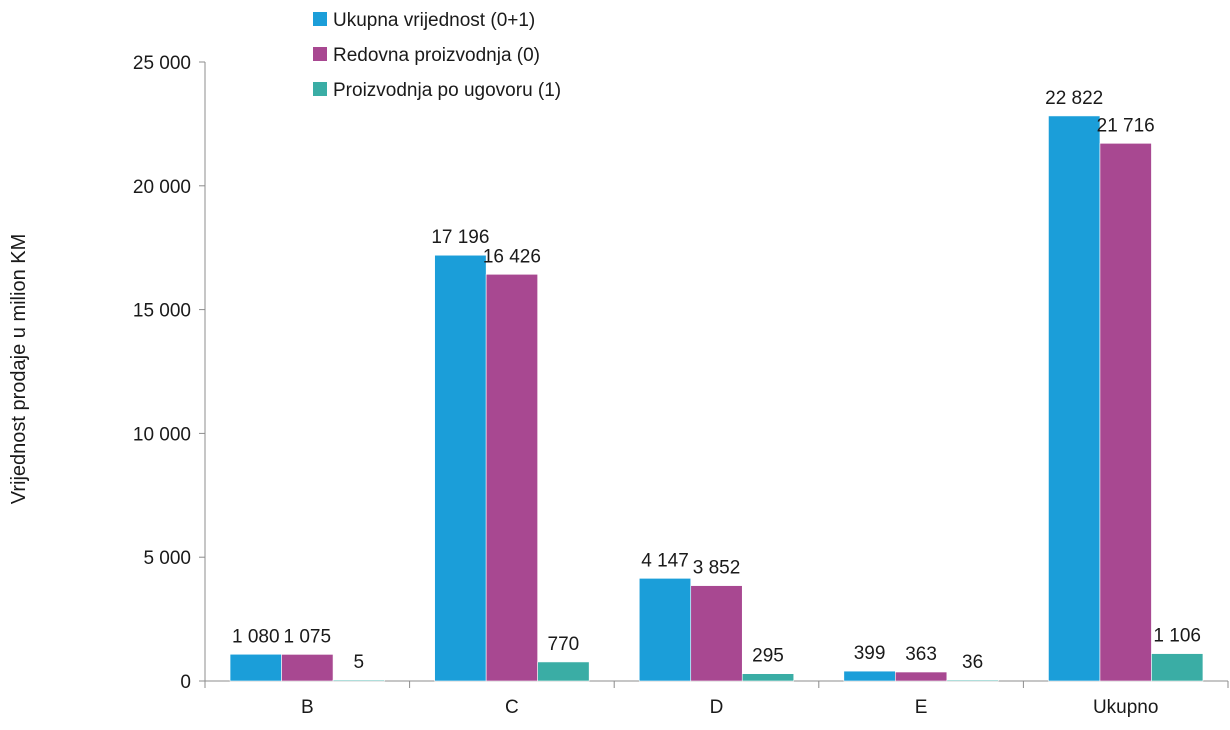  I want to click on y-tick-label: 5 000, so click(167, 558).